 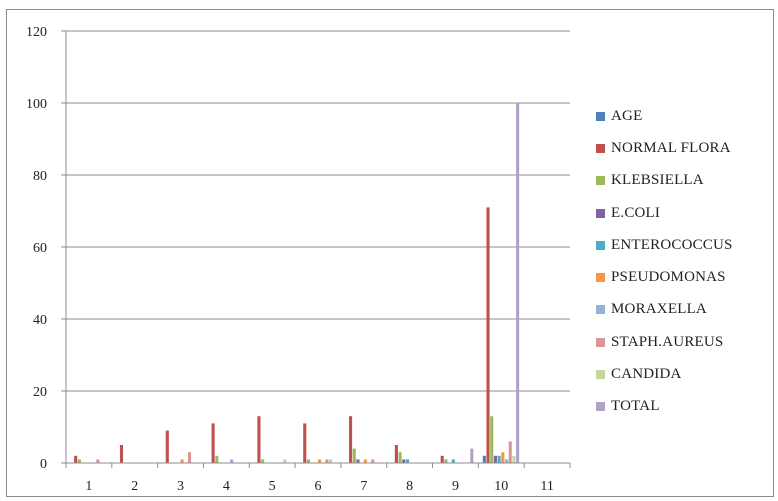 What do you see at coordinates (363, 486) in the screenshot?
I see `x-tick-label: 7` at bounding box center [363, 486].